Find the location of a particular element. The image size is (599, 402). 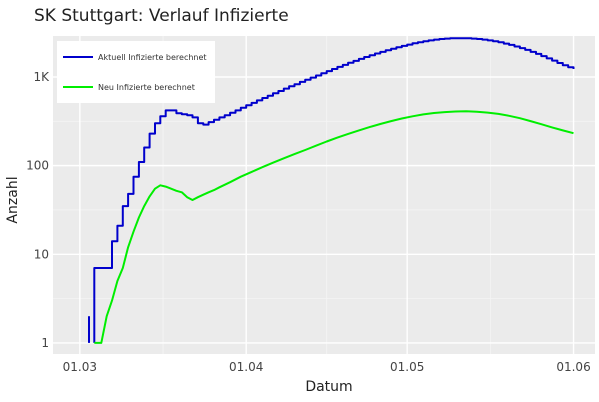

y-tick-label: 100 is located at coordinates (37, 166).